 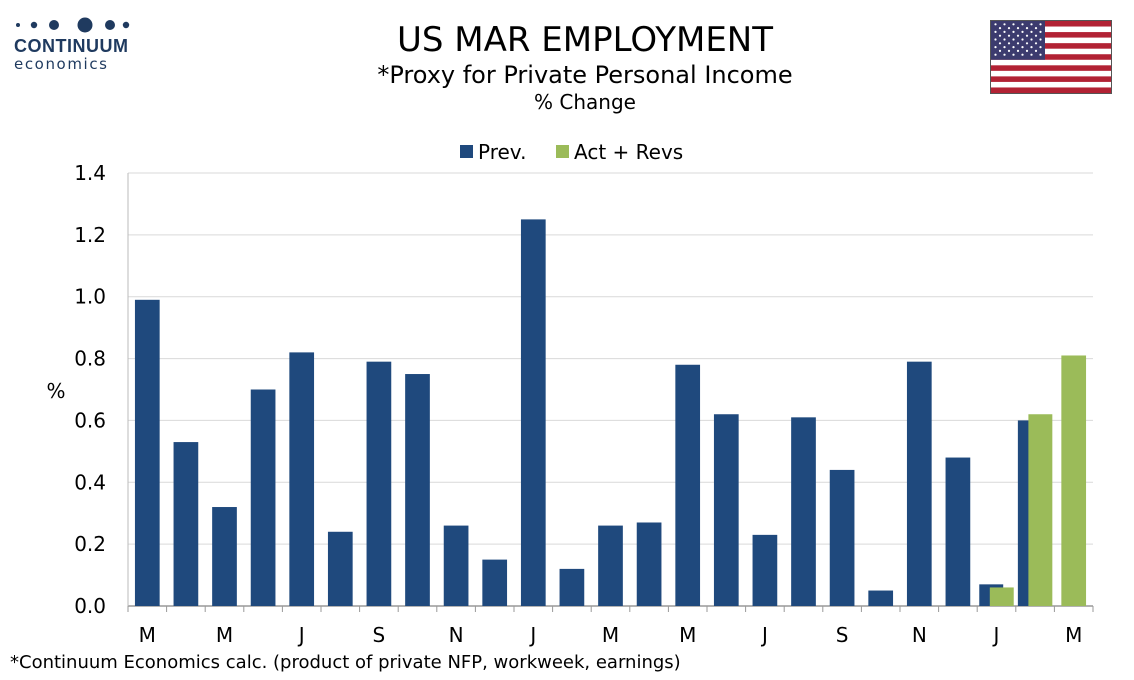 What do you see at coordinates (466, 151) in the screenshot?
I see `legend-swatch-prev` at bounding box center [466, 151].